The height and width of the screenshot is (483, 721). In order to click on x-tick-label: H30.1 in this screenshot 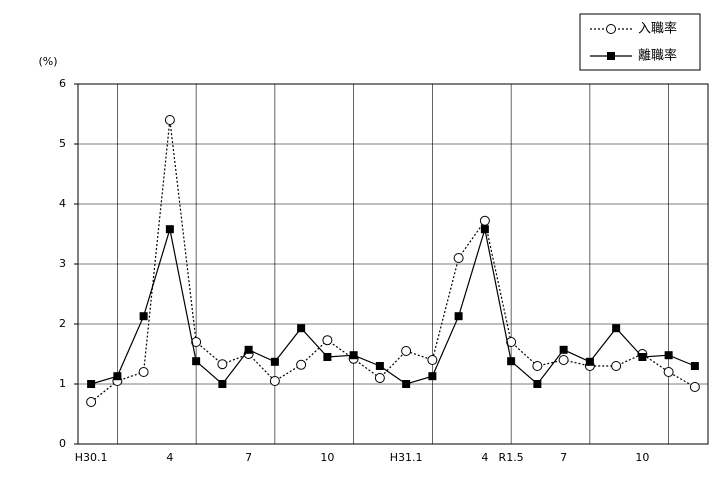, I will do `click(91, 457)`.